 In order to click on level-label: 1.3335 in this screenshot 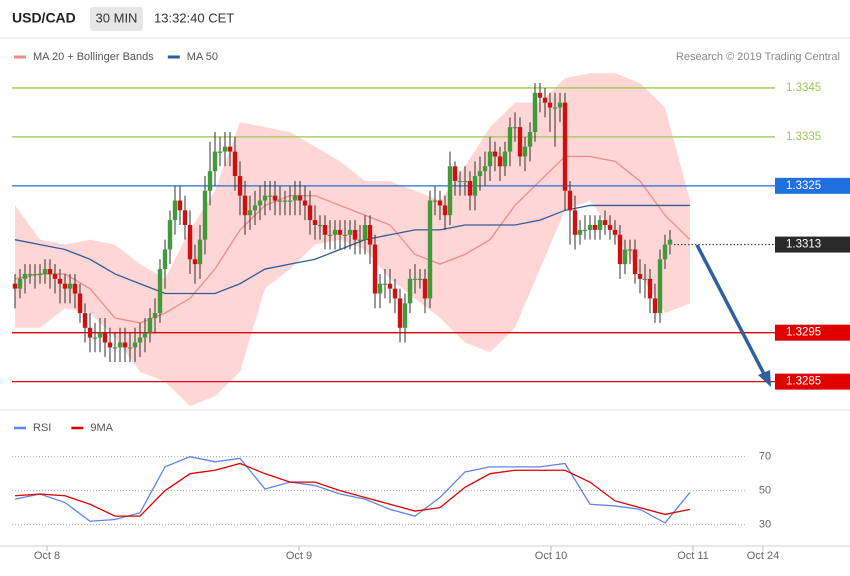, I will do `click(803, 137)`.